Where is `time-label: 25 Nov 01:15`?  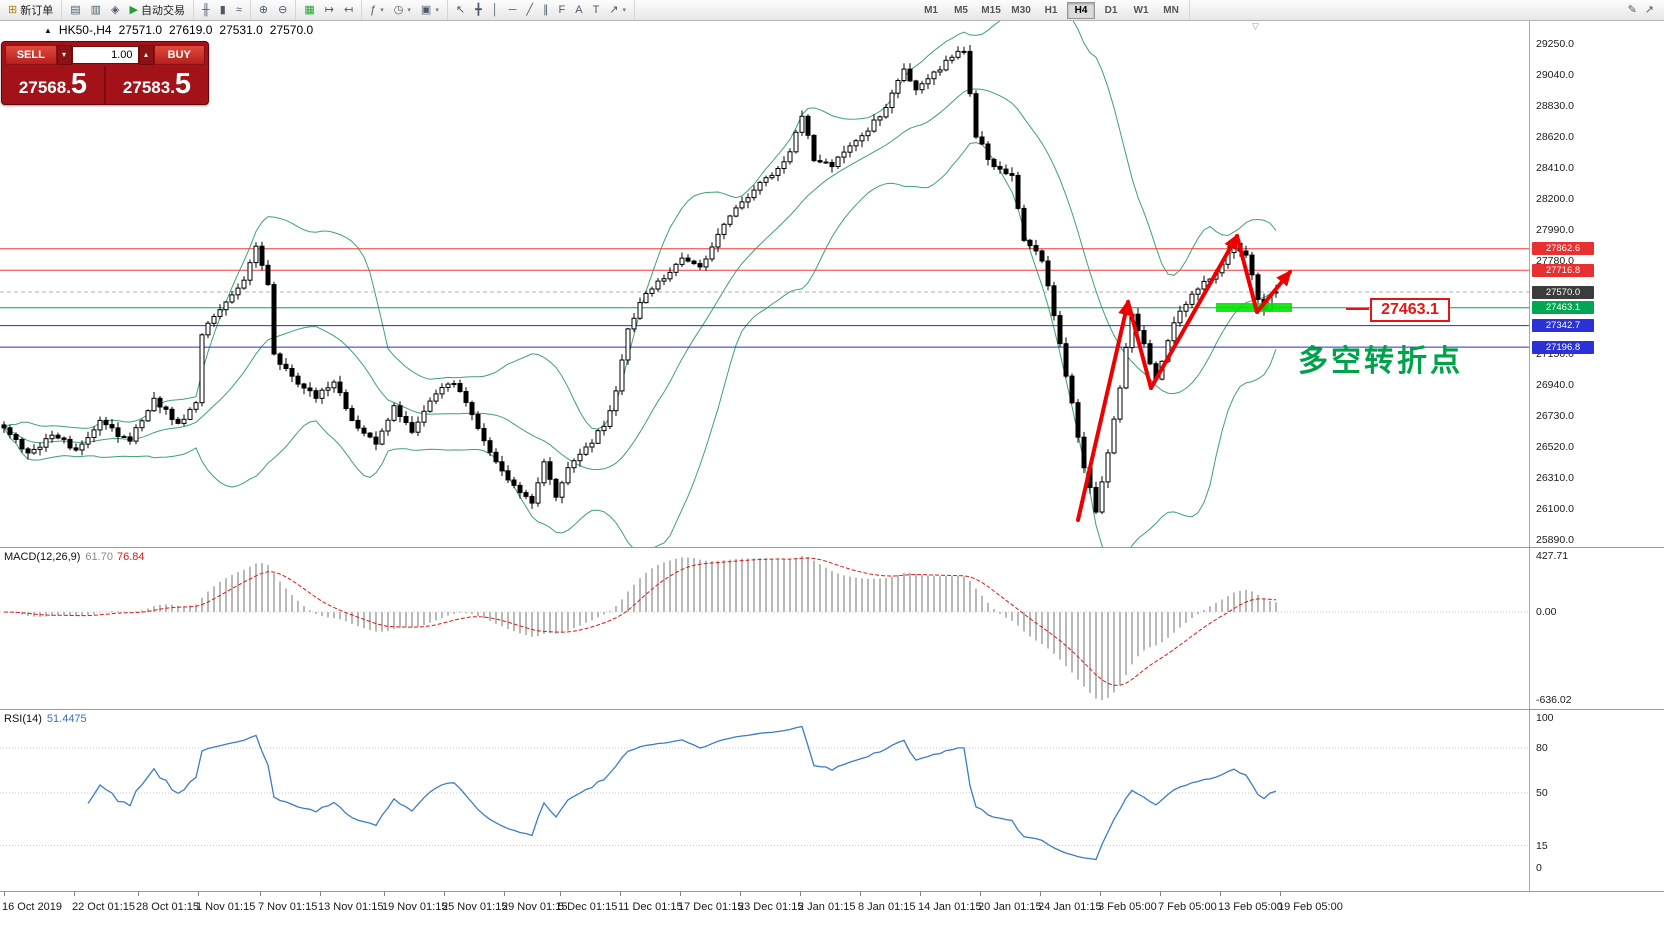
time-label: 25 Nov 01:15 is located at coordinates (475, 907).